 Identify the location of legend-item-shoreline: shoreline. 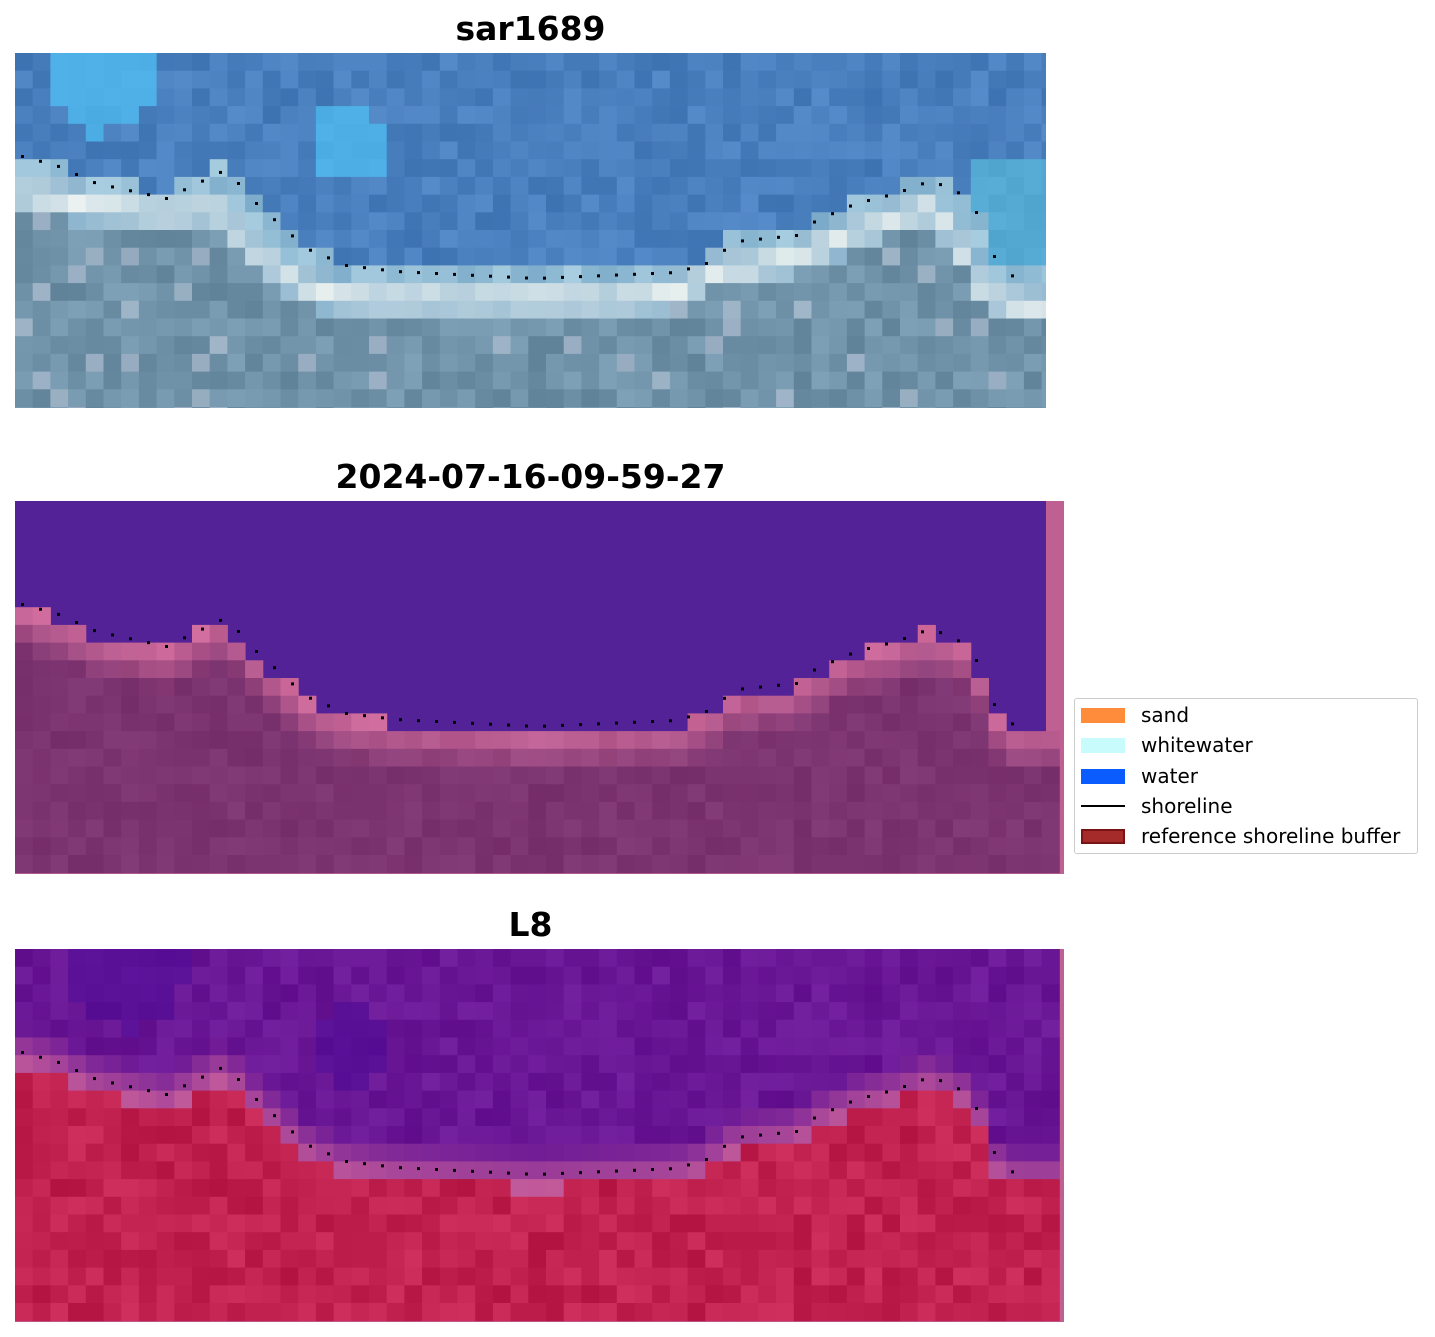
(1157, 806).